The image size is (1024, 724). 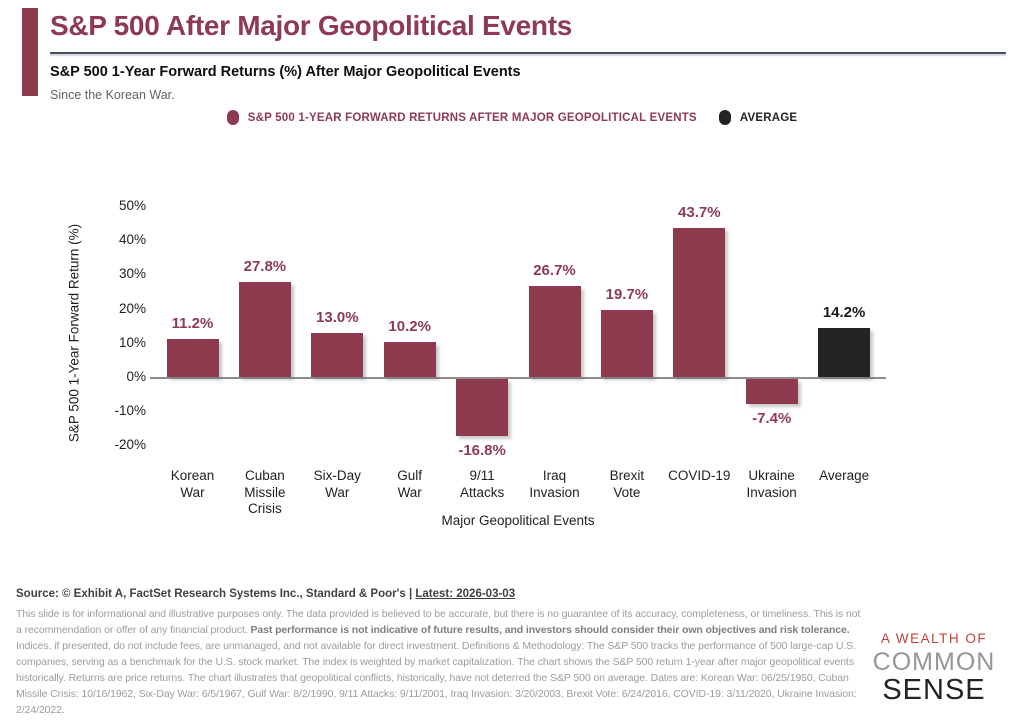 I want to click on x-category-label: Brexit Vote, so click(x=627, y=484).